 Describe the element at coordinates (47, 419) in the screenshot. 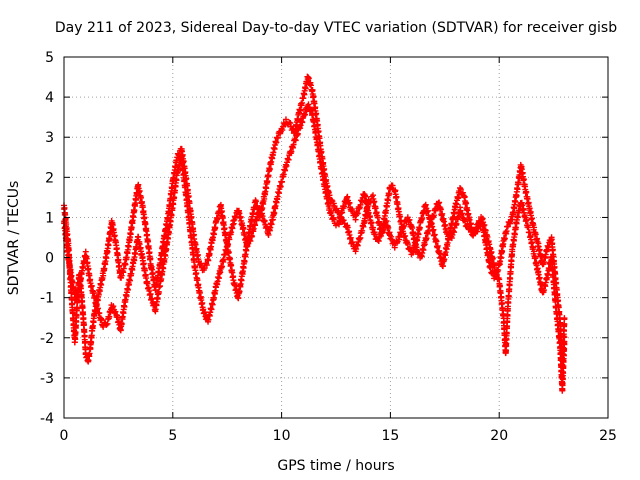

I see `y-tick-label: -4` at that location.